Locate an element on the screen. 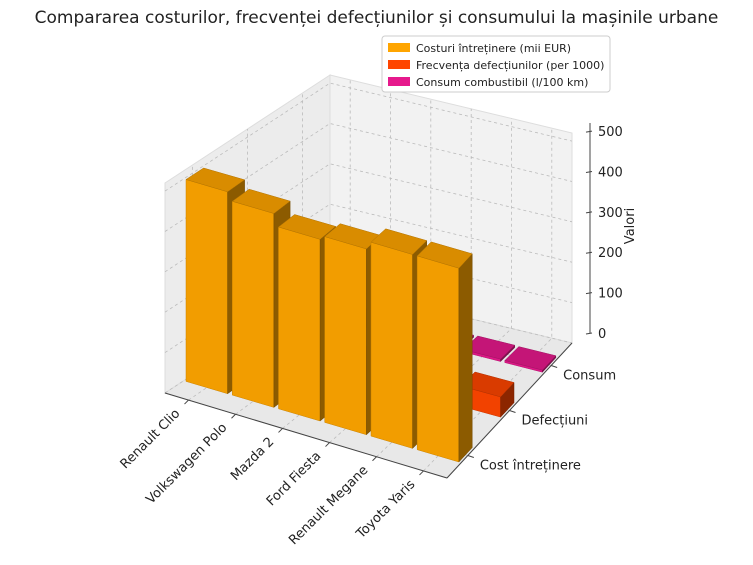 This screenshot has height=565, width=753. z-tick-label: 300 is located at coordinates (610, 213).